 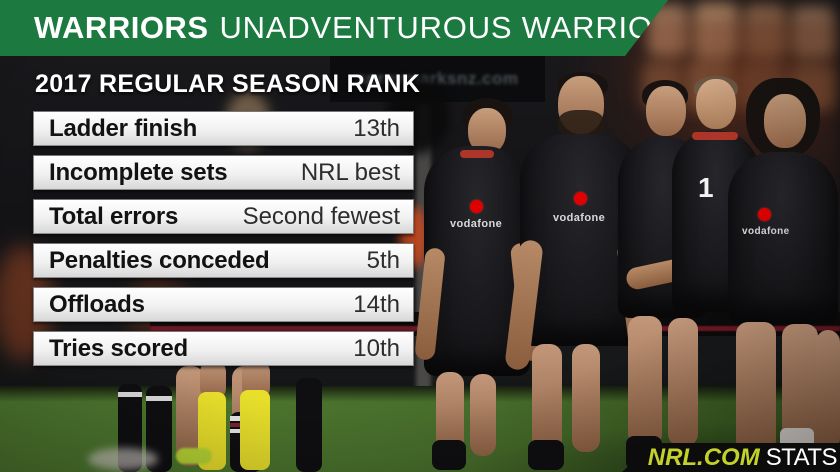 I want to click on referee-yellow-sock, so click(x=255, y=430).